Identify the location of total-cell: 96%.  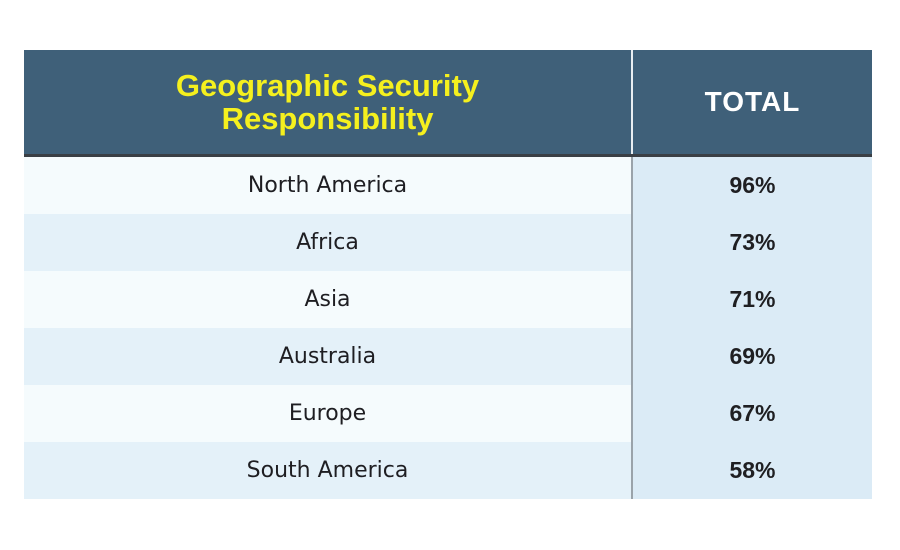
(752, 185).